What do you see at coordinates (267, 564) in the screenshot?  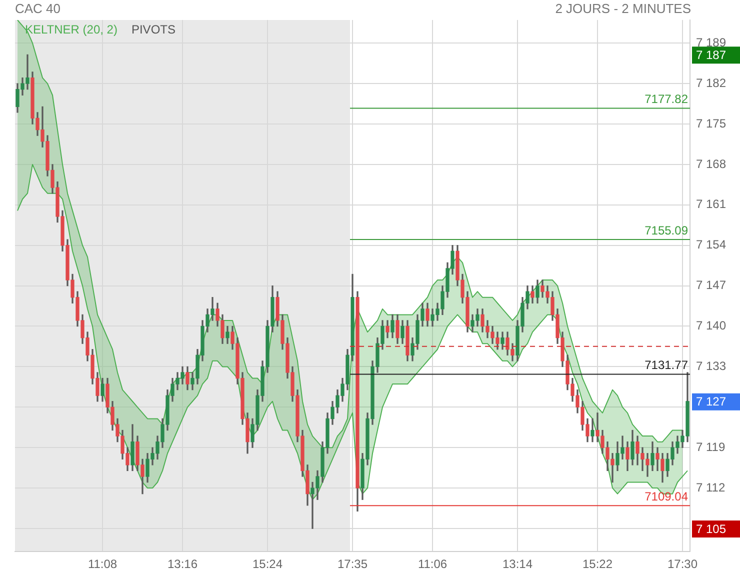 I see `x-tick-label: 15:24` at bounding box center [267, 564].